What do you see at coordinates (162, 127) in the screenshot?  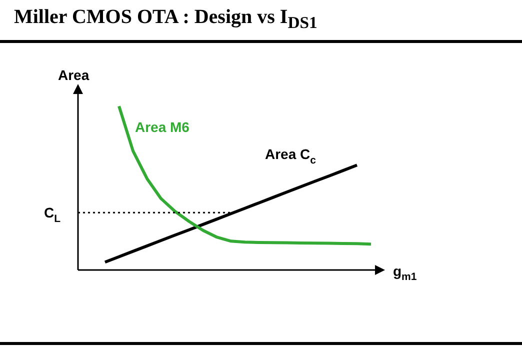 I see `series-label: Area M6` at bounding box center [162, 127].